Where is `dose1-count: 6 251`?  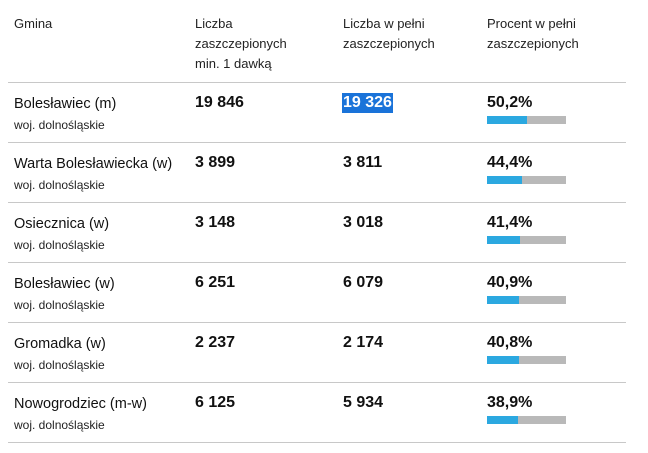
dose1-count: 6 251 is located at coordinates (215, 282).